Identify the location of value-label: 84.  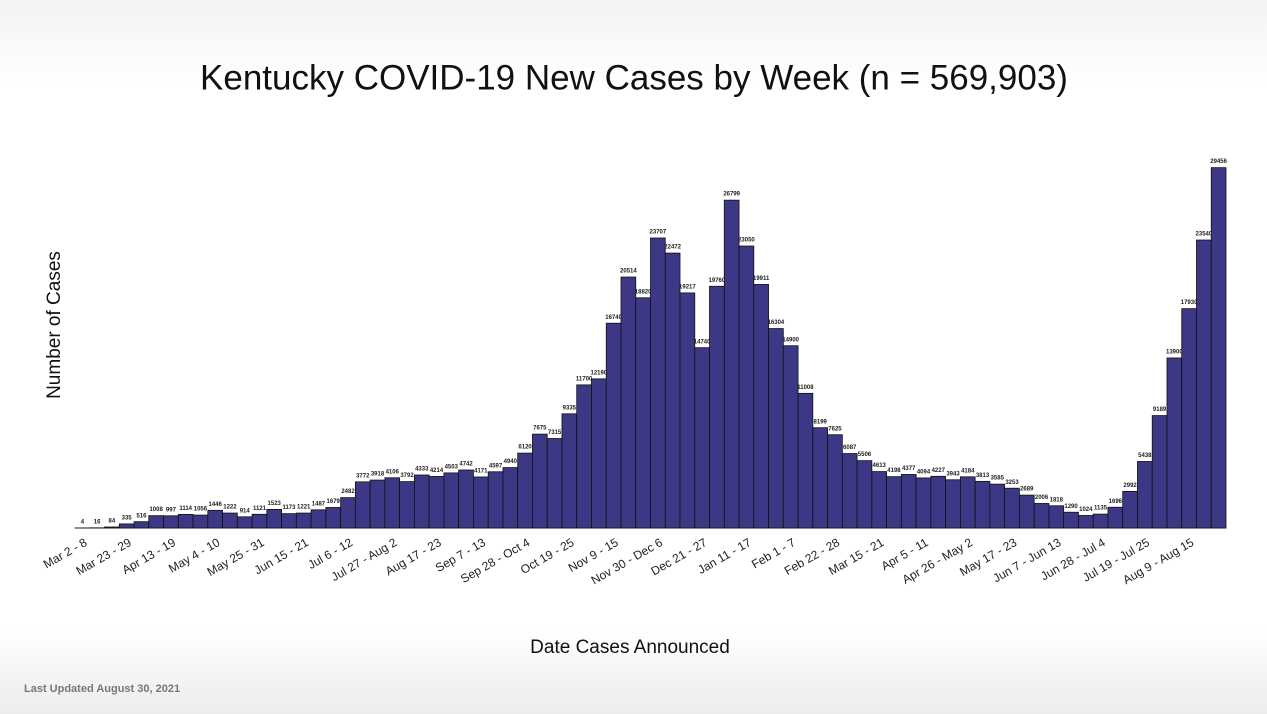
(112, 522).